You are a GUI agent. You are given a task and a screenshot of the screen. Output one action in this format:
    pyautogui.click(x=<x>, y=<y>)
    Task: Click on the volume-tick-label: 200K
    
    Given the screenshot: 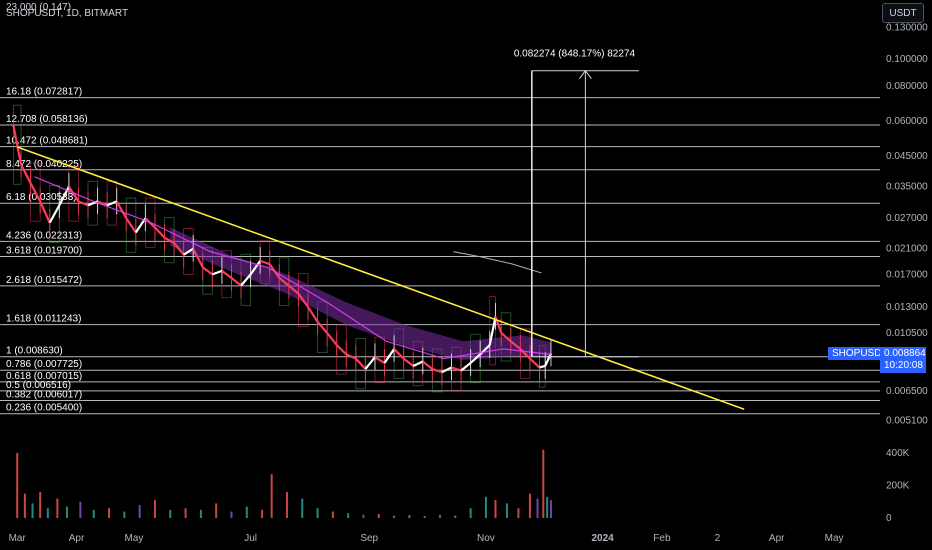 What is the action you would take?
    pyautogui.click(x=898, y=486)
    